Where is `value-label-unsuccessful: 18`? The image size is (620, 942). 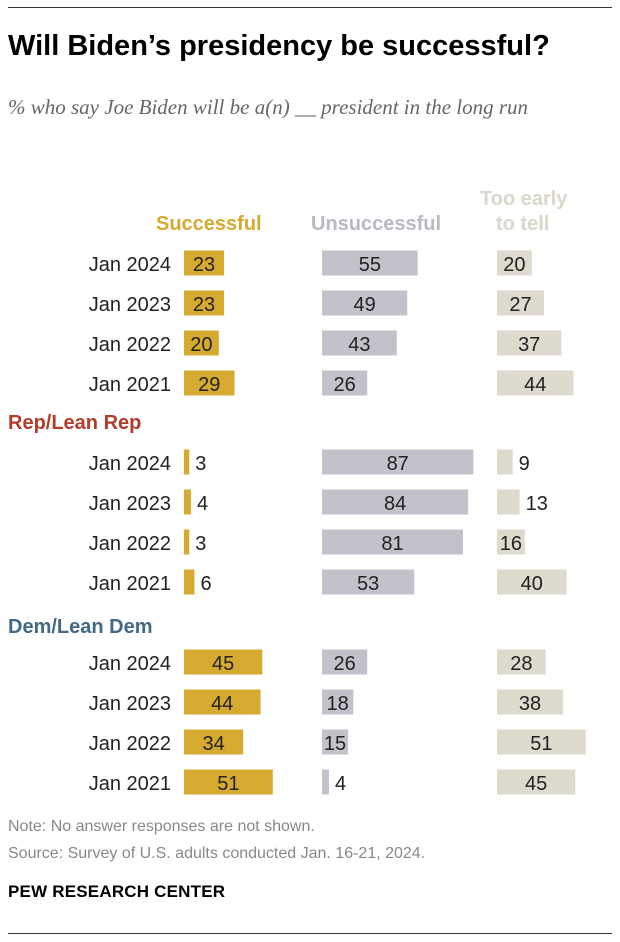
value-label-unsuccessful: 18 is located at coordinates (338, 704).